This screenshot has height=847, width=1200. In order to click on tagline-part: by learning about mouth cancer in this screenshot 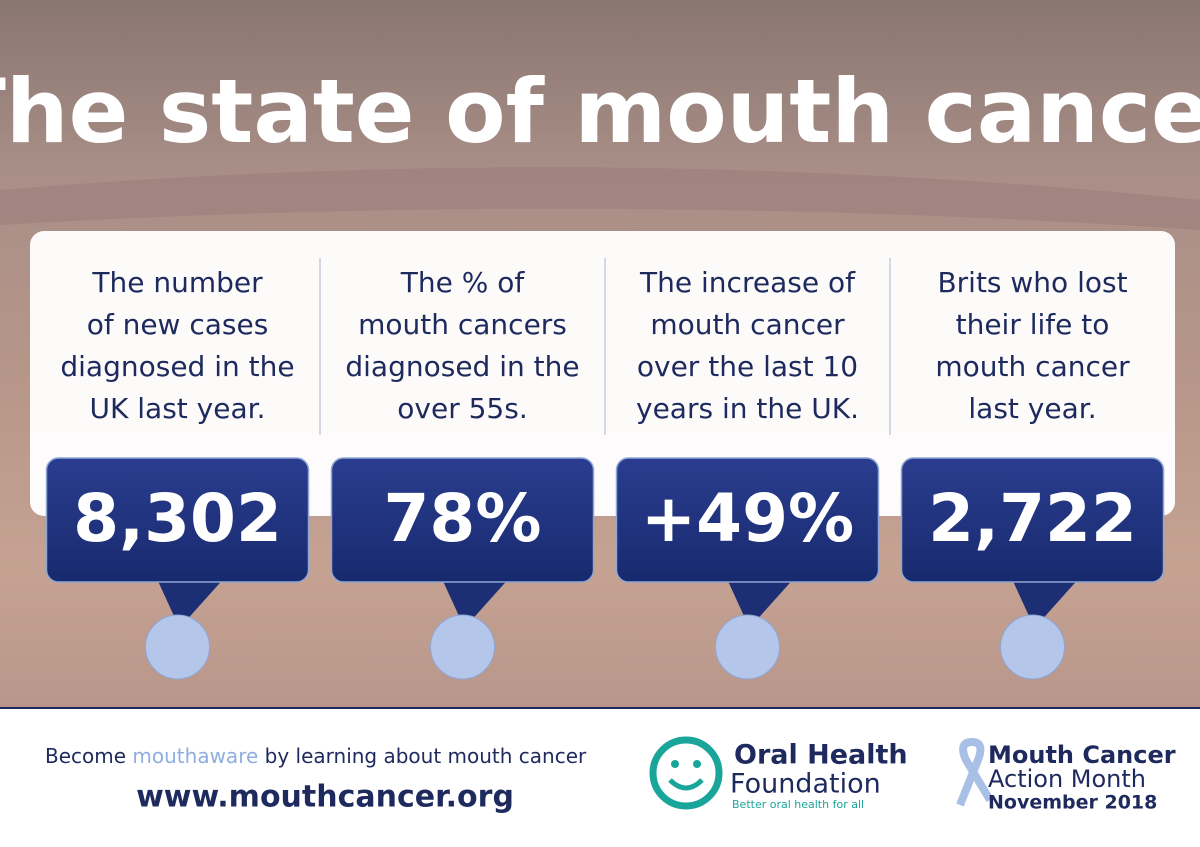, I will do `click(422, 756)`.